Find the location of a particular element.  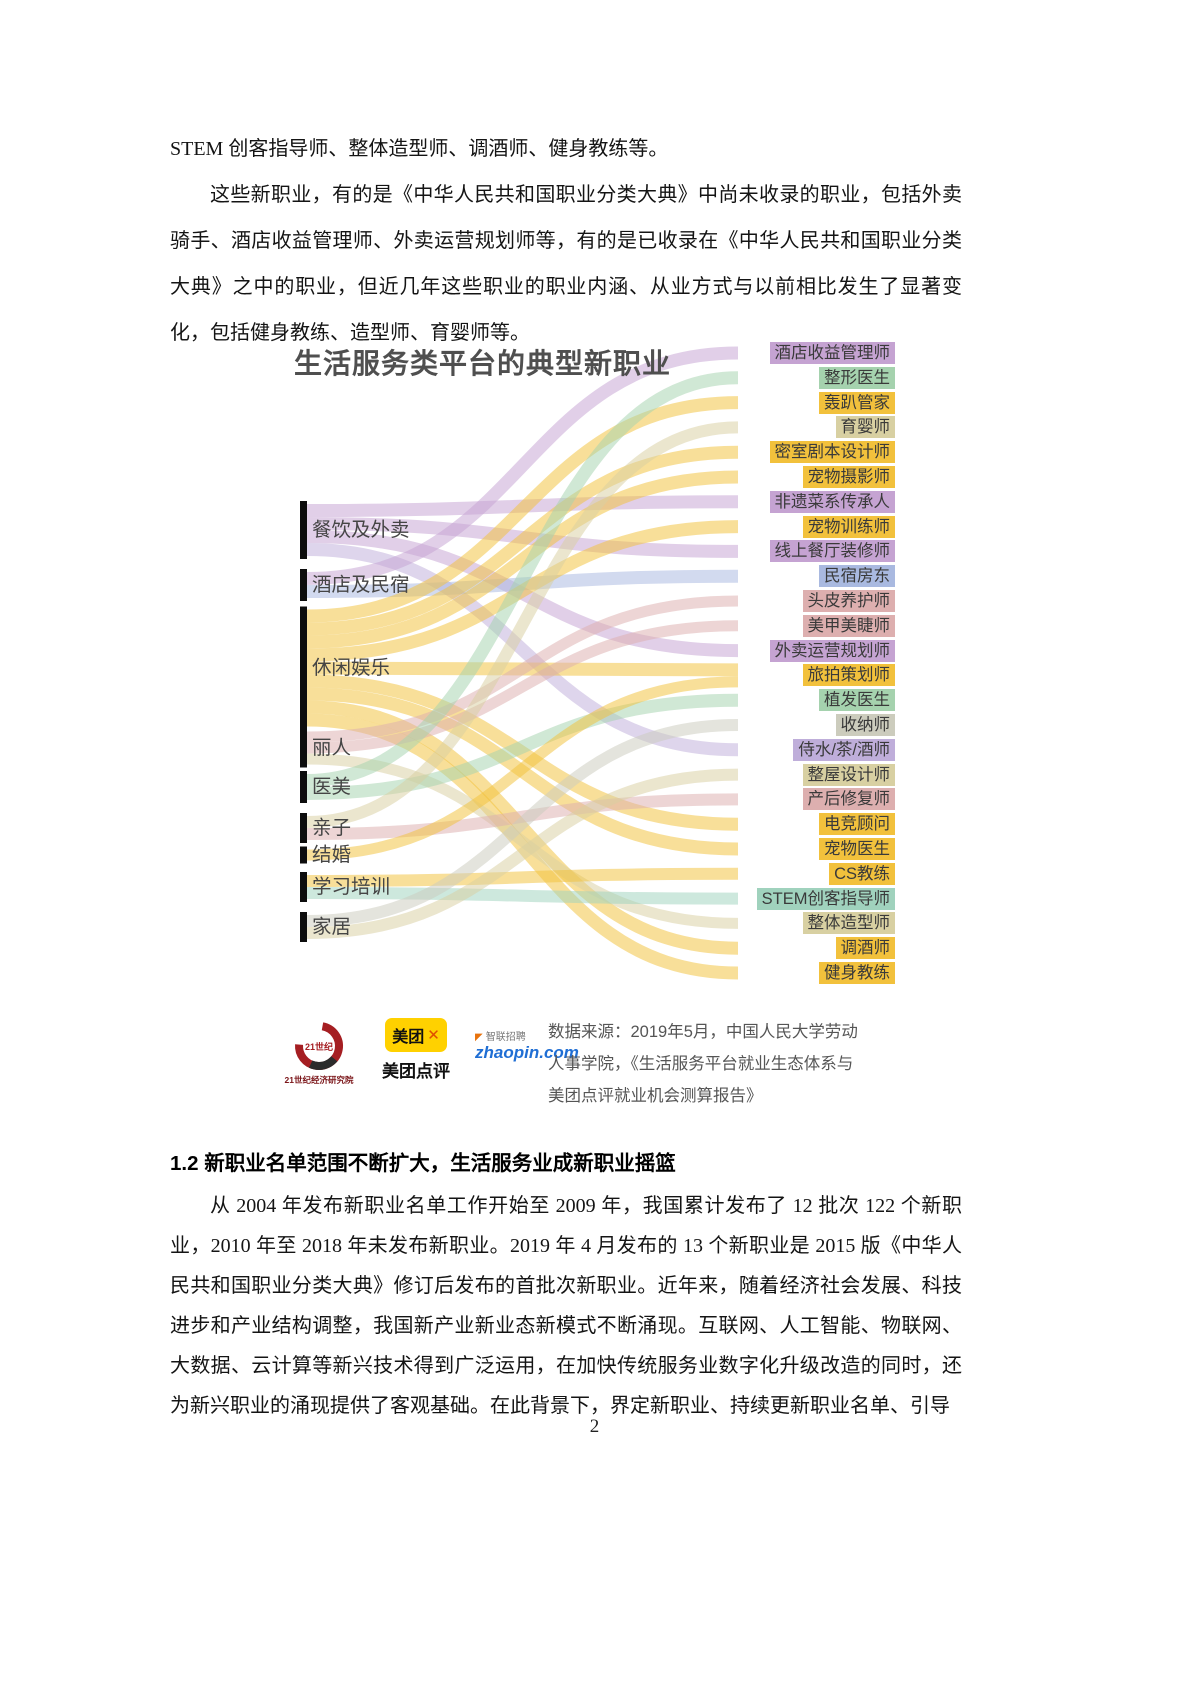

sankey-target-label: 民宿房东 is located at coordinates (685, 576).